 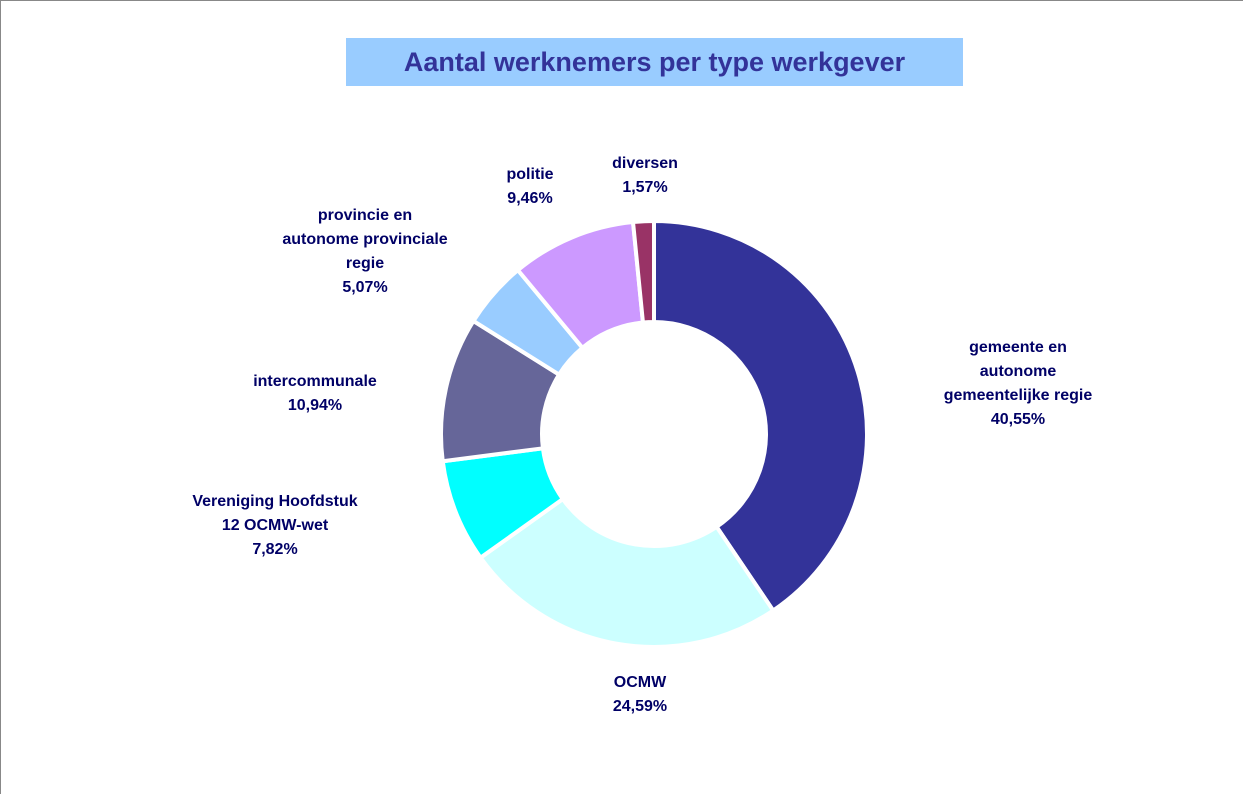 What do you see at coordinates (654, 62) in the screenshot?
I see `chart-title: Aantal werknemers per type werkgever` at bounding box center [654, 62].